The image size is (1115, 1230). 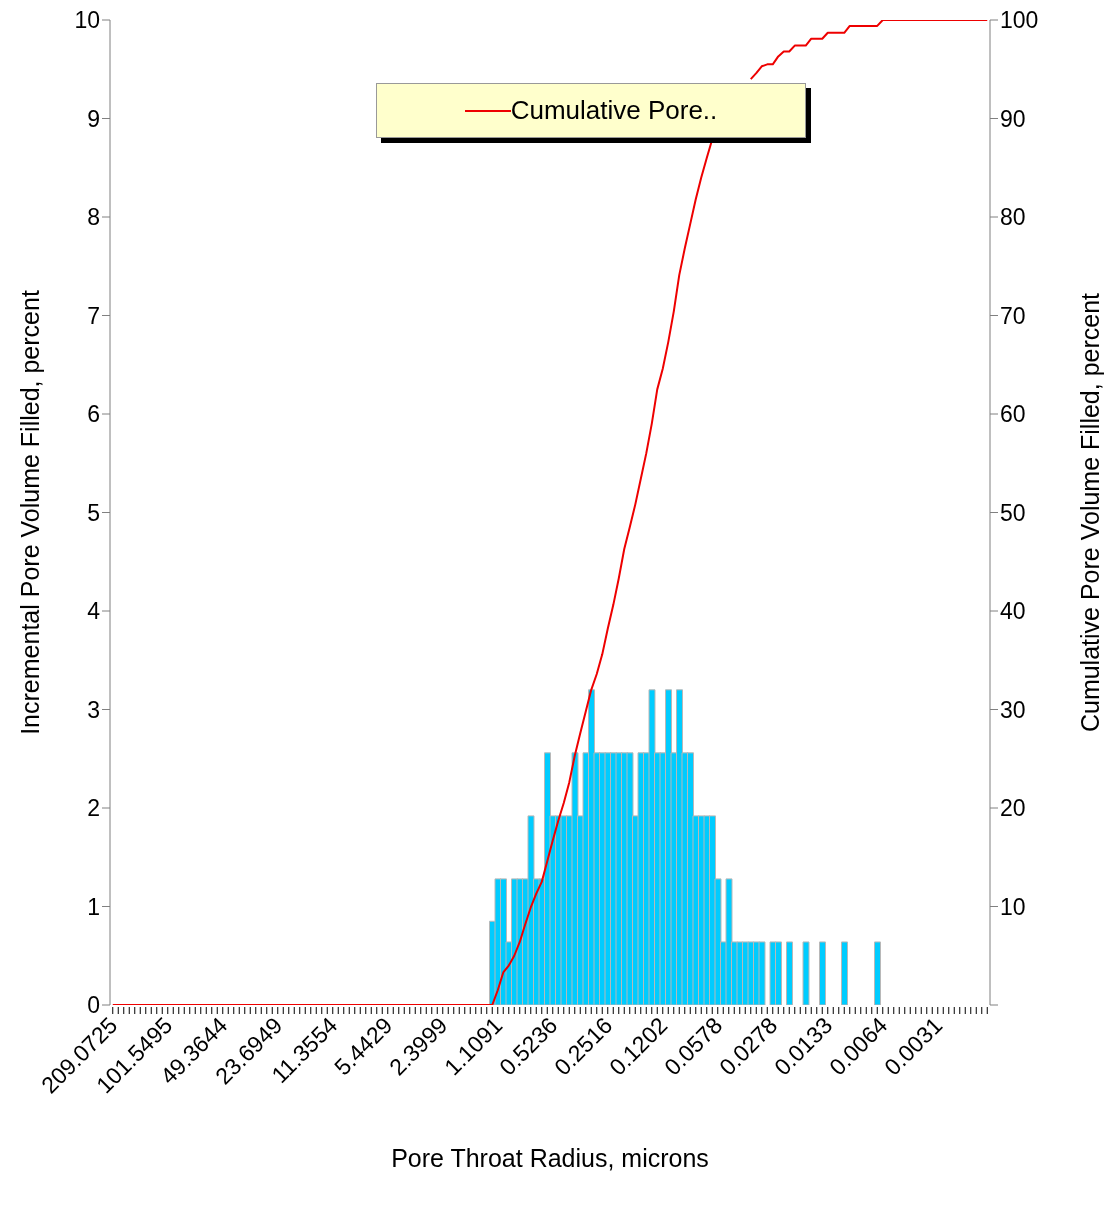 What do you see at coordinates (93, 315) in the screenshot?
I see `y-tick-label: 7` at bounding box center [93, 315].